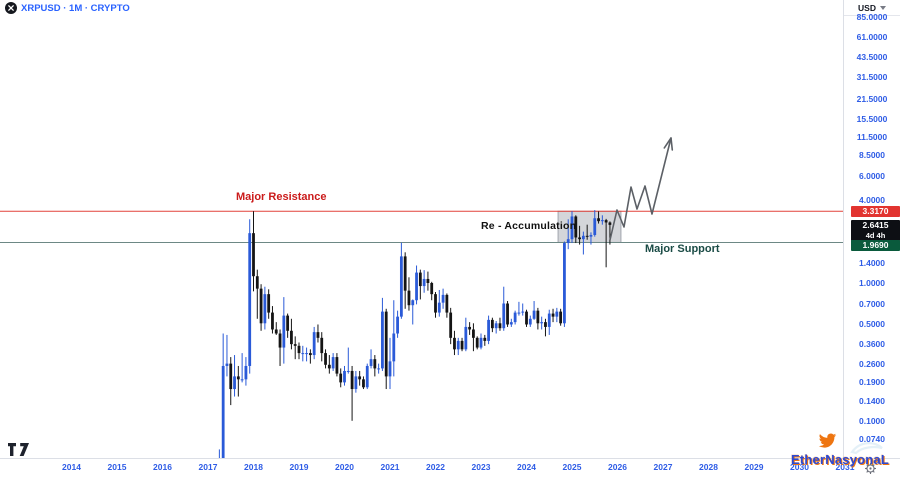 This screenshot has height=479, width=900. What do you see at coordinates (11, 8) in the screenshot?
I see `xrp-logo-icon` at bounding box center [11, 8].